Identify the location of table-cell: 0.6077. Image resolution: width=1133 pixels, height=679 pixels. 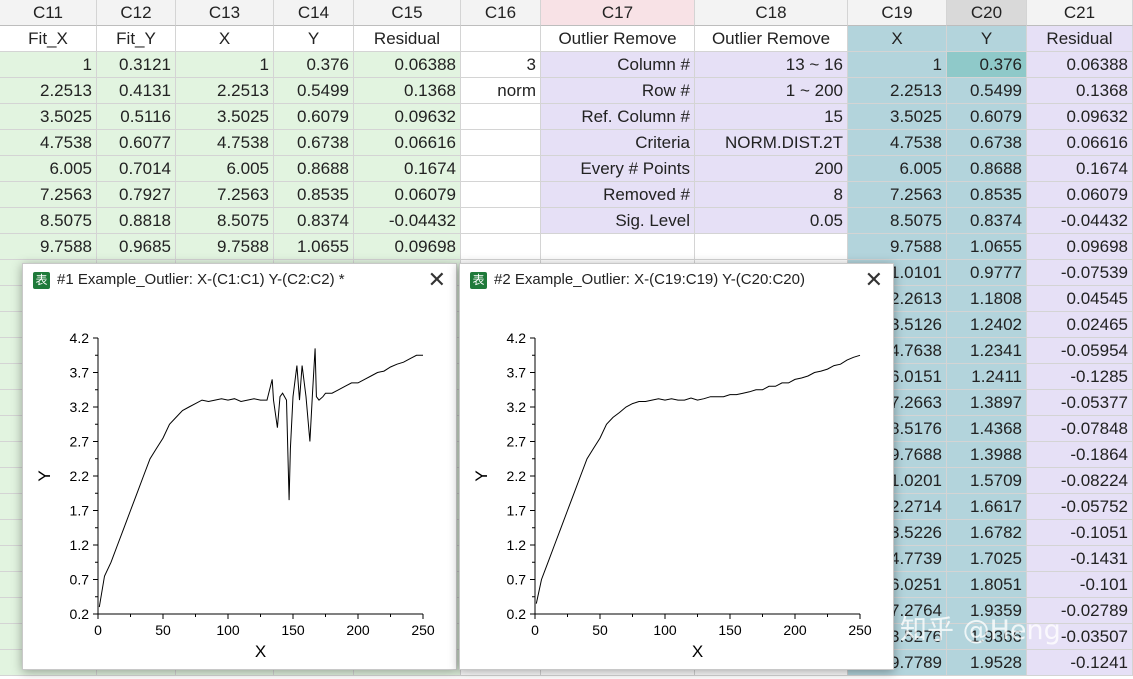
(136, 143).